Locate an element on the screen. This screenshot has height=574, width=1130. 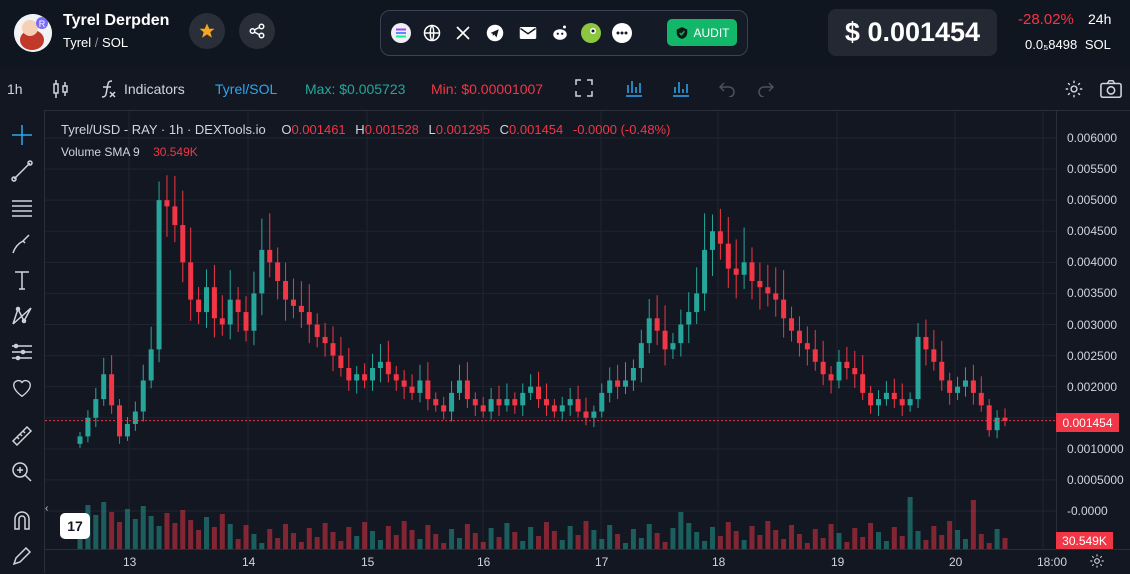
horizontal-lines-tool is located at coordinates (22, 208).